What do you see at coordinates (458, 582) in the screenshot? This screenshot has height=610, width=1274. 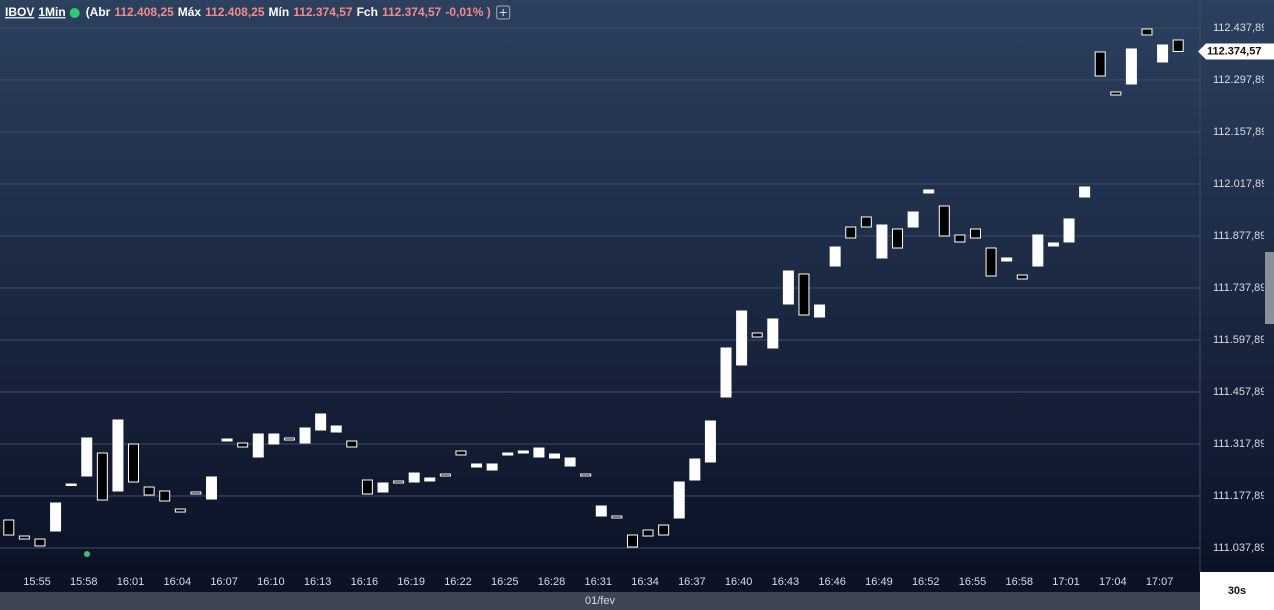 I see `x-tick-label: 16:22` at bounding box center [458, 582].